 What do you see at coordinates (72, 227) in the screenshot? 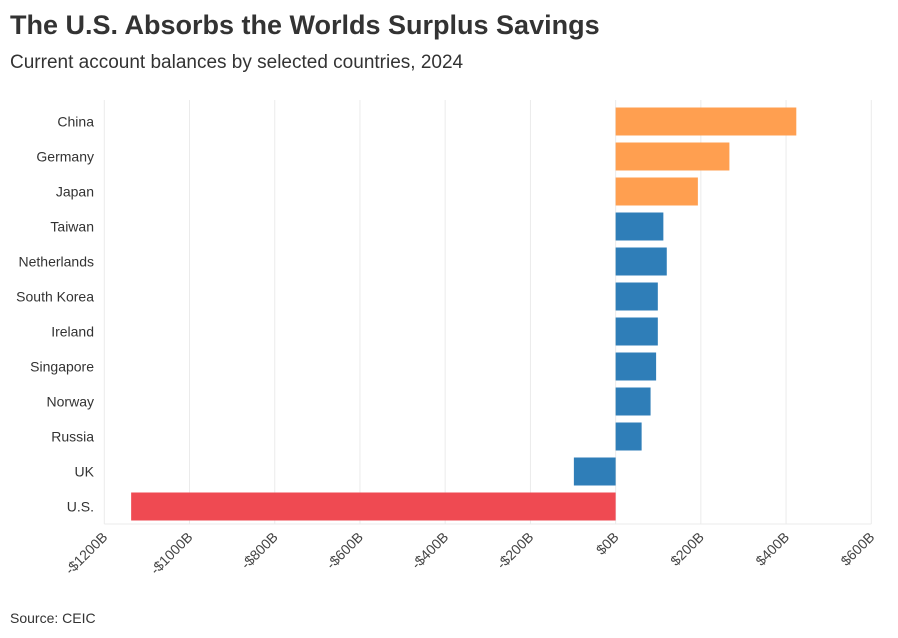
I see `category-label: Taiwan` at bounding box center [72, 227].